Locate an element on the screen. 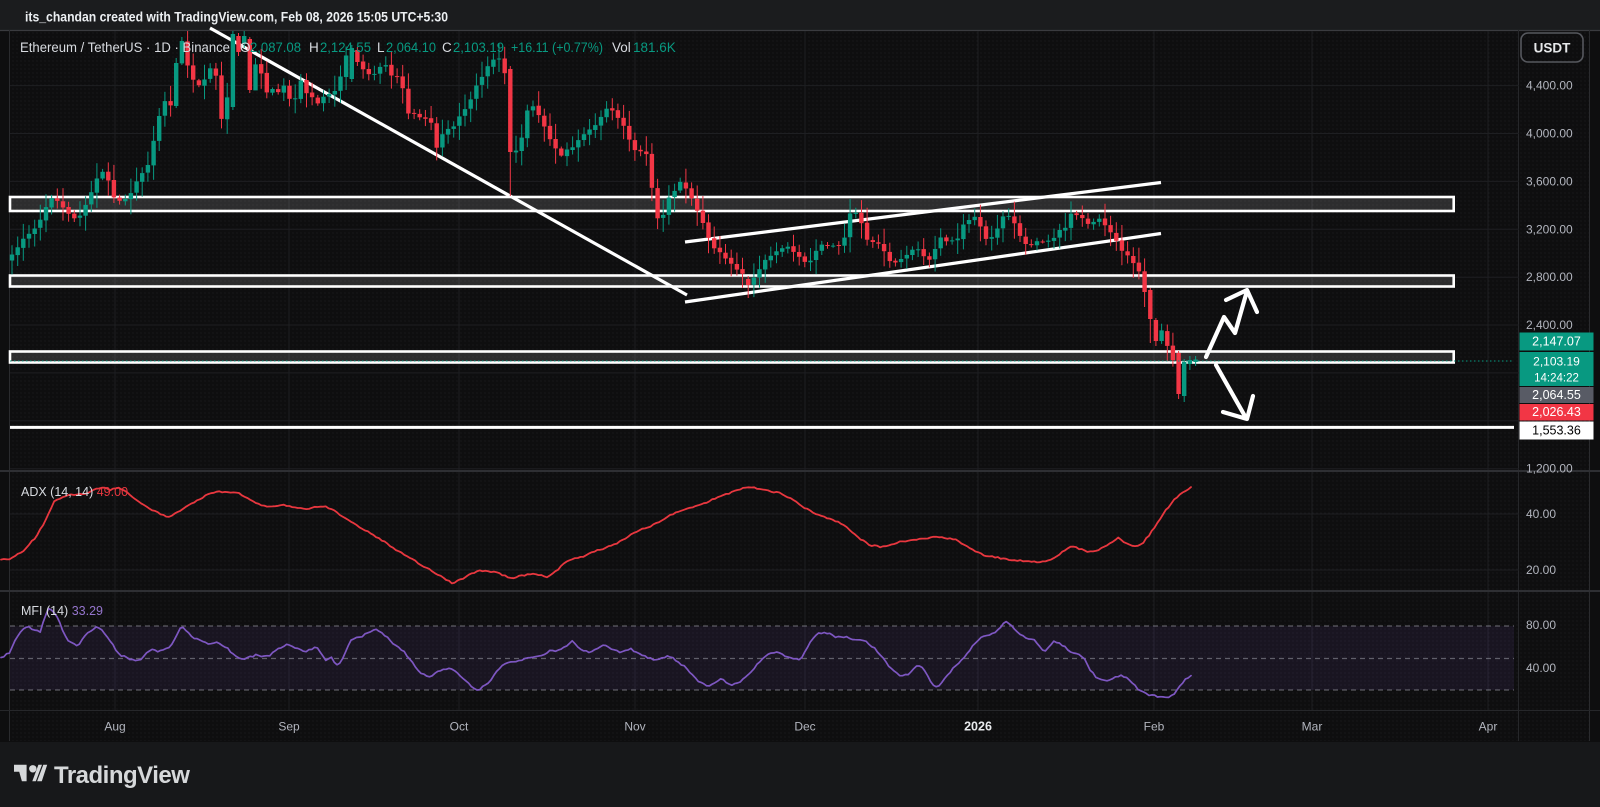  svg-text: Oct is located at coordinates (459, 727).